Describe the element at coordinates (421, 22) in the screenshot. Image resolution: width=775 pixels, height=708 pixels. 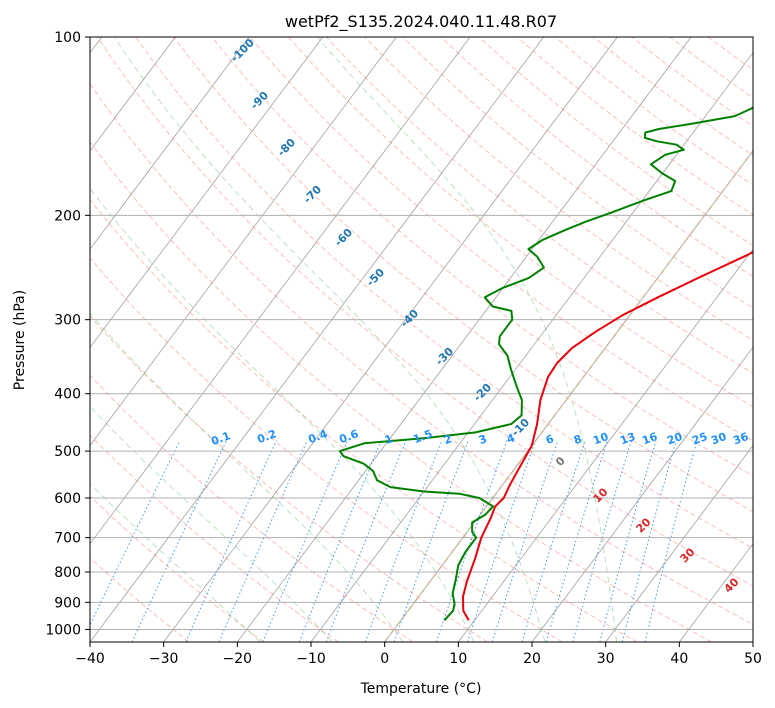
I see `chart-title: wetPf2_S135.2024.040.11.48.R07` at that location.